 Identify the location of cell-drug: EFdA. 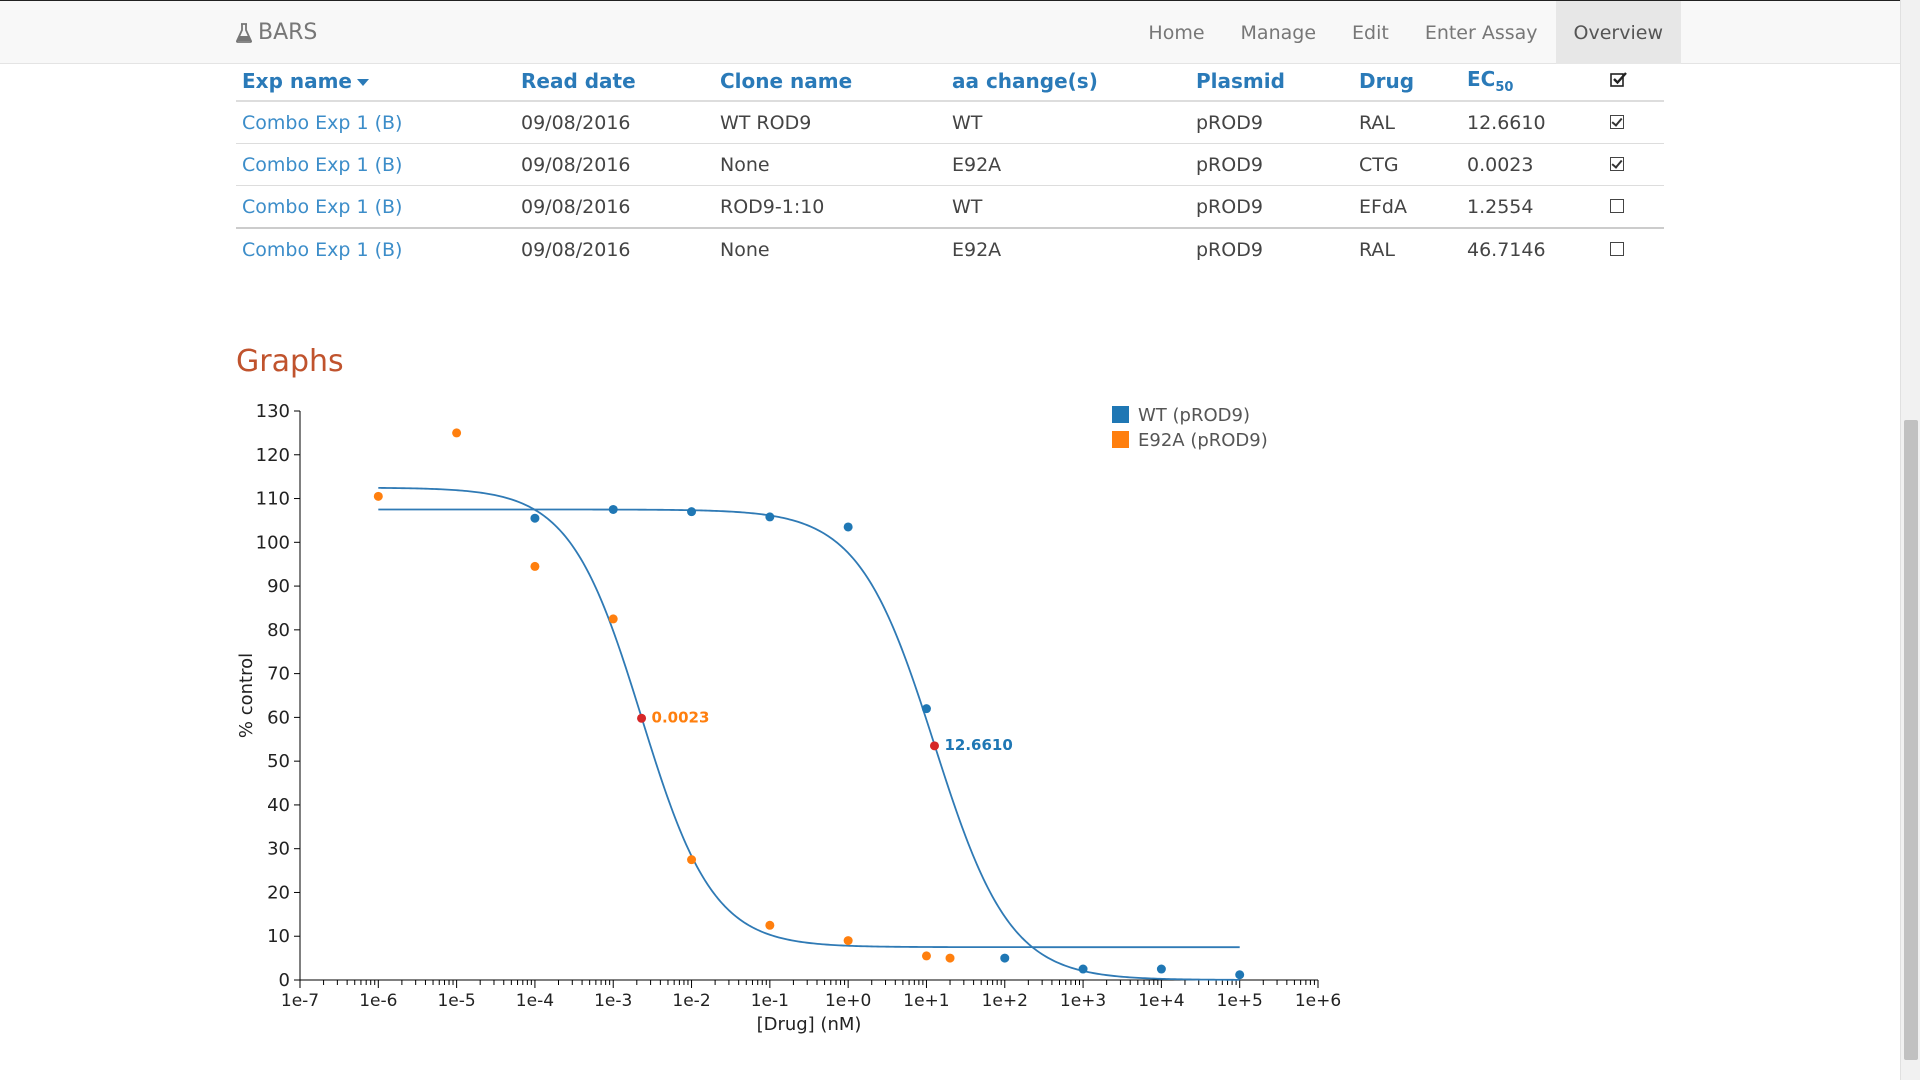
(1407, 206).